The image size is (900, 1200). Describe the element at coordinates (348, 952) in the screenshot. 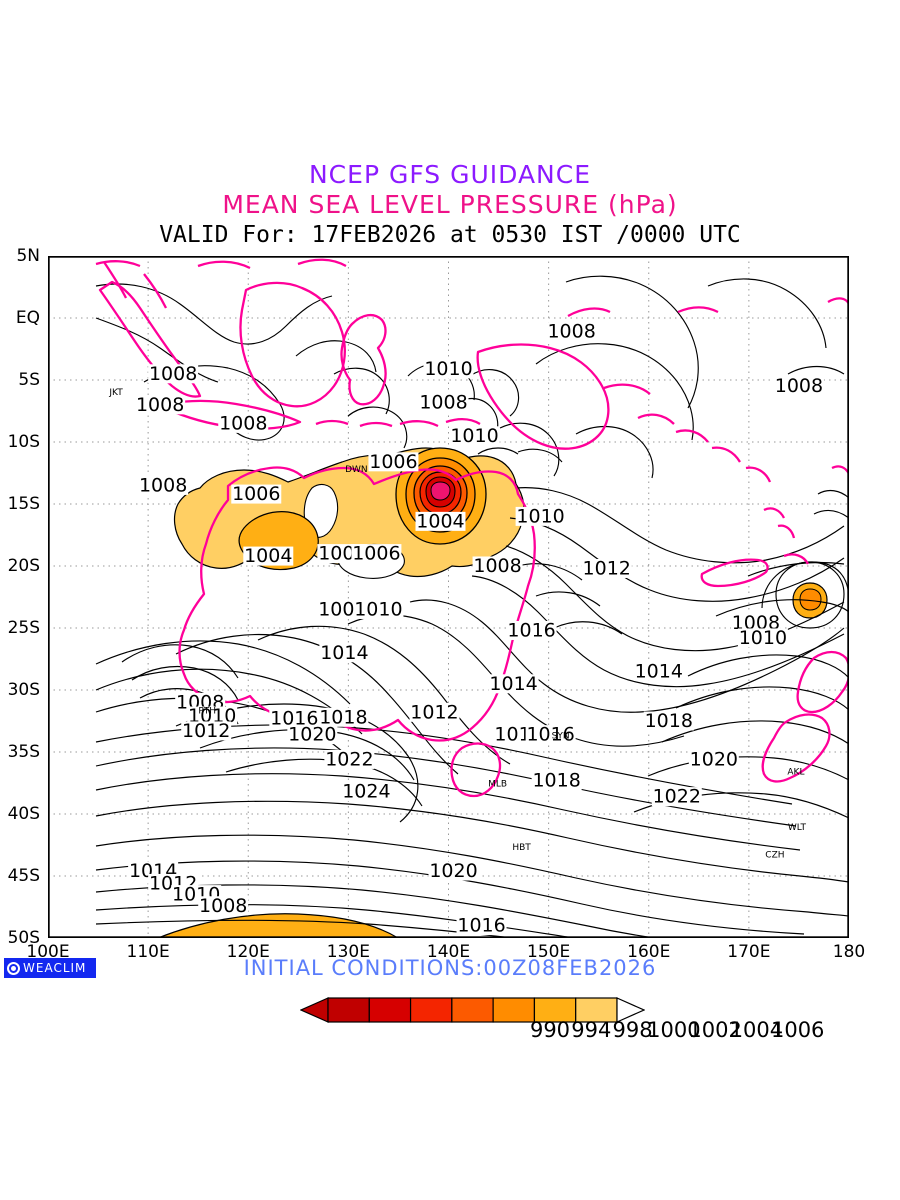

I see `x-axis-tick-130e: 130E` at that location.